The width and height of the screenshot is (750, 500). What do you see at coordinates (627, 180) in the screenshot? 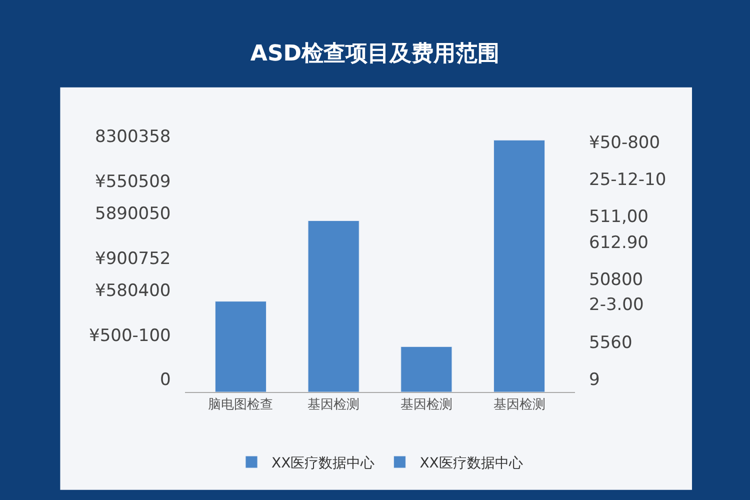
I see `text: 25-12-10` at bounding box center [627, 180].